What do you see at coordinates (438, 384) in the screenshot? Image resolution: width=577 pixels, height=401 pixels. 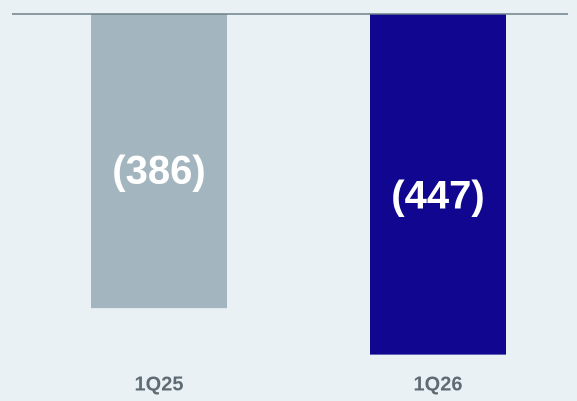 I see `x-tick-label: 1Q26` at bounding box center [438, 384].